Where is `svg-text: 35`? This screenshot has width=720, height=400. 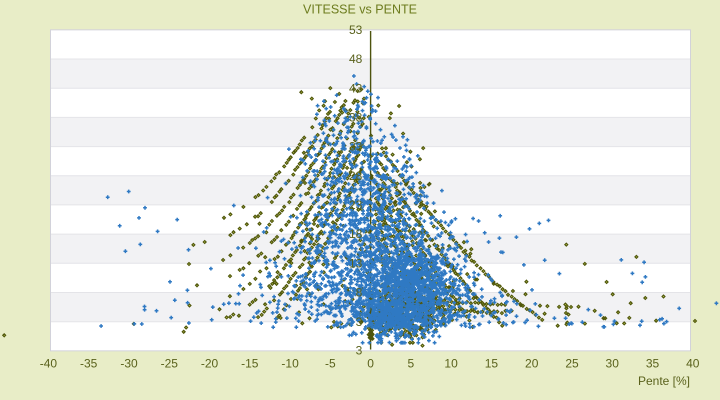
svg-text: 35 is located at coordinates (653, 364).